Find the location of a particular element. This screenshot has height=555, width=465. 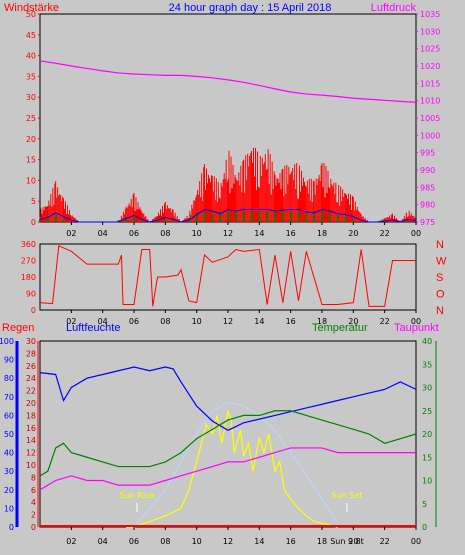

rain-label: Regen is located at coordinates (18, 328).